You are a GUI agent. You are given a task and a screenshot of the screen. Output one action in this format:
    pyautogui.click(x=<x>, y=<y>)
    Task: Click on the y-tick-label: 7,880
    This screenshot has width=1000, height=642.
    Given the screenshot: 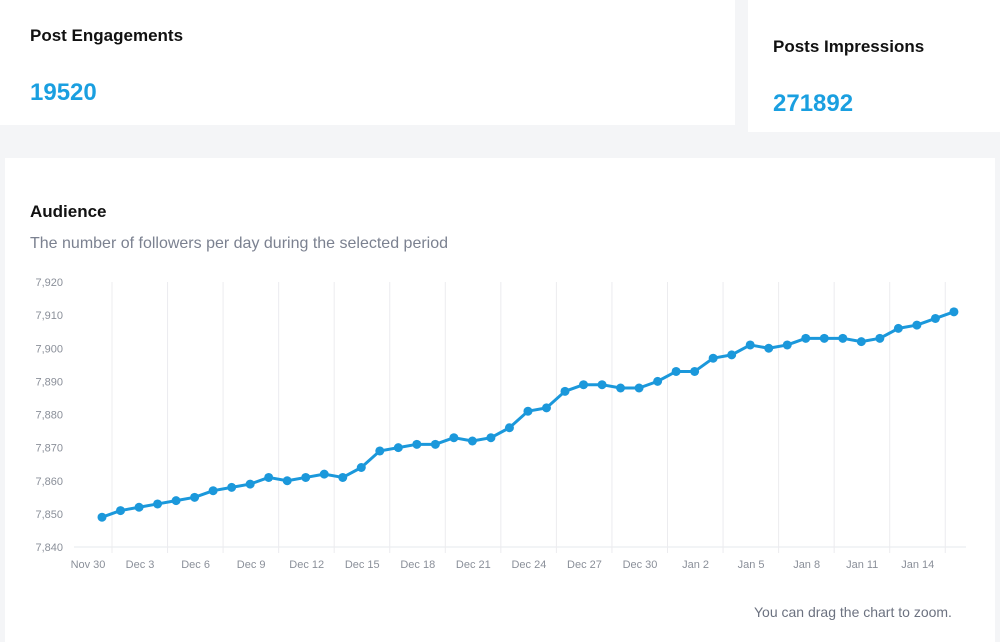 What is the action you would take?
    pyautogui.click(x=49, y=416)
    